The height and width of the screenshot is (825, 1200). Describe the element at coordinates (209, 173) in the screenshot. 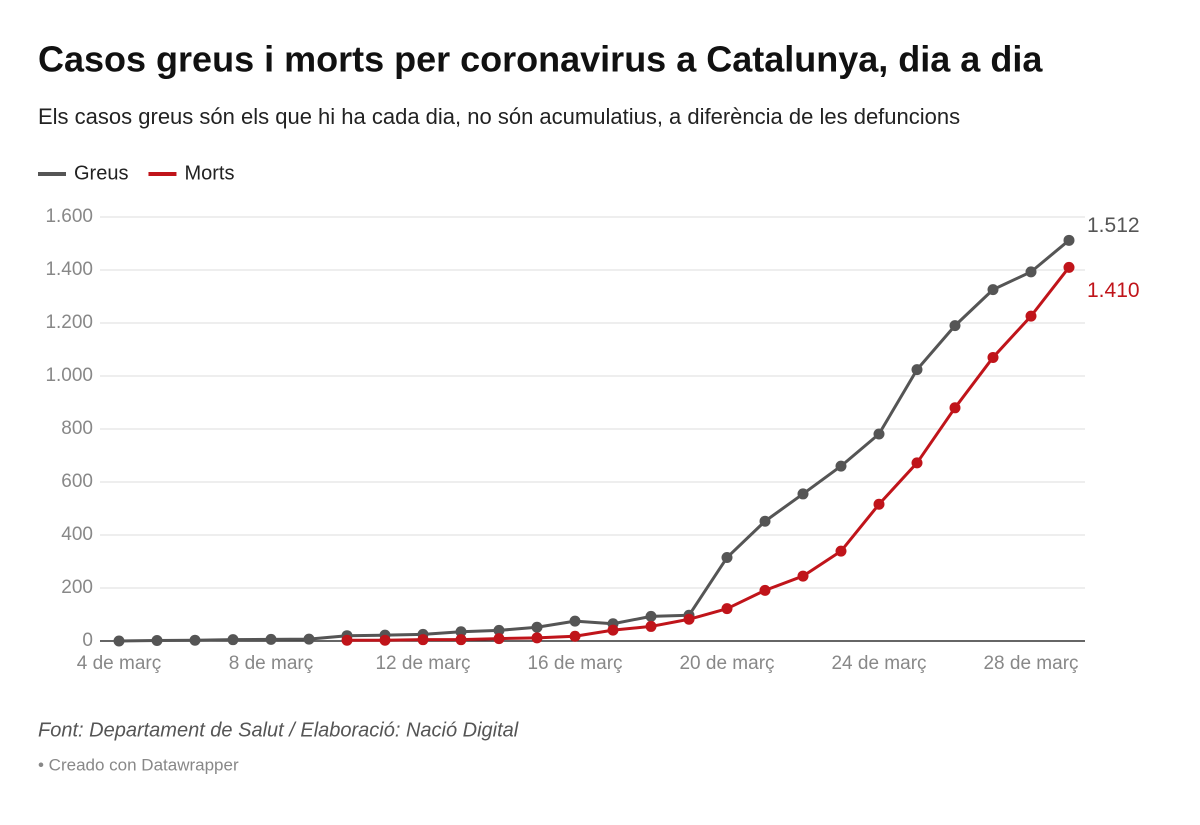

I see `legend-label: Morts` at that location.